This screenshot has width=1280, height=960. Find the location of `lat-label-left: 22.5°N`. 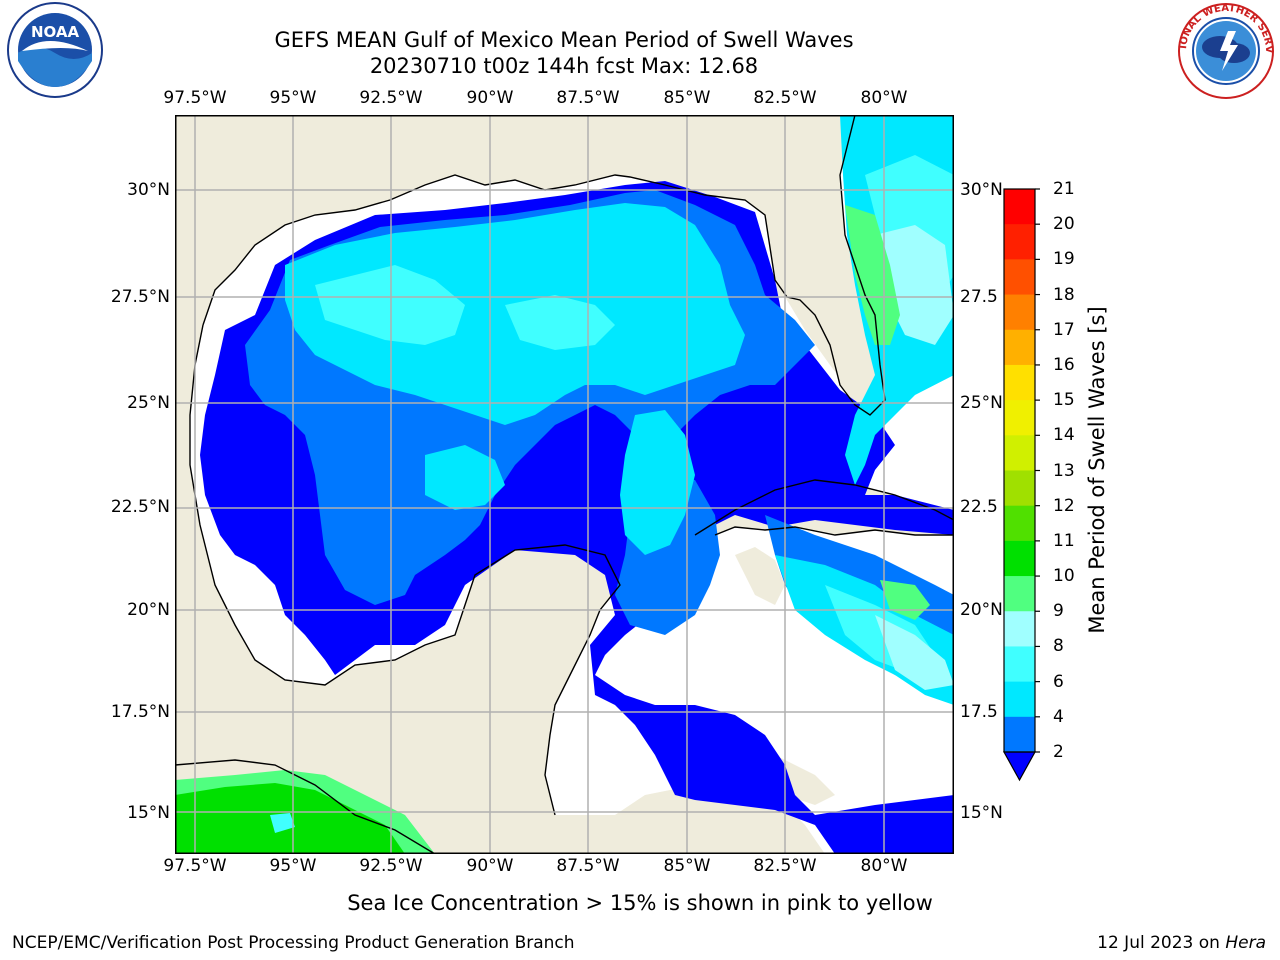

lat-label-left: 22.5°N is located at coordinates (140, 507).